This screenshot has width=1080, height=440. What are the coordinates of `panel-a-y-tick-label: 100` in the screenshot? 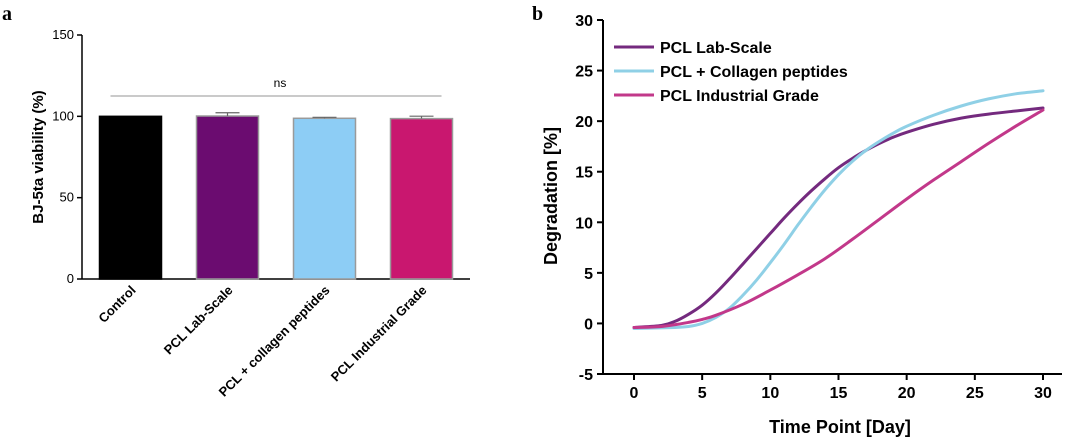 It's located at (63, 115).